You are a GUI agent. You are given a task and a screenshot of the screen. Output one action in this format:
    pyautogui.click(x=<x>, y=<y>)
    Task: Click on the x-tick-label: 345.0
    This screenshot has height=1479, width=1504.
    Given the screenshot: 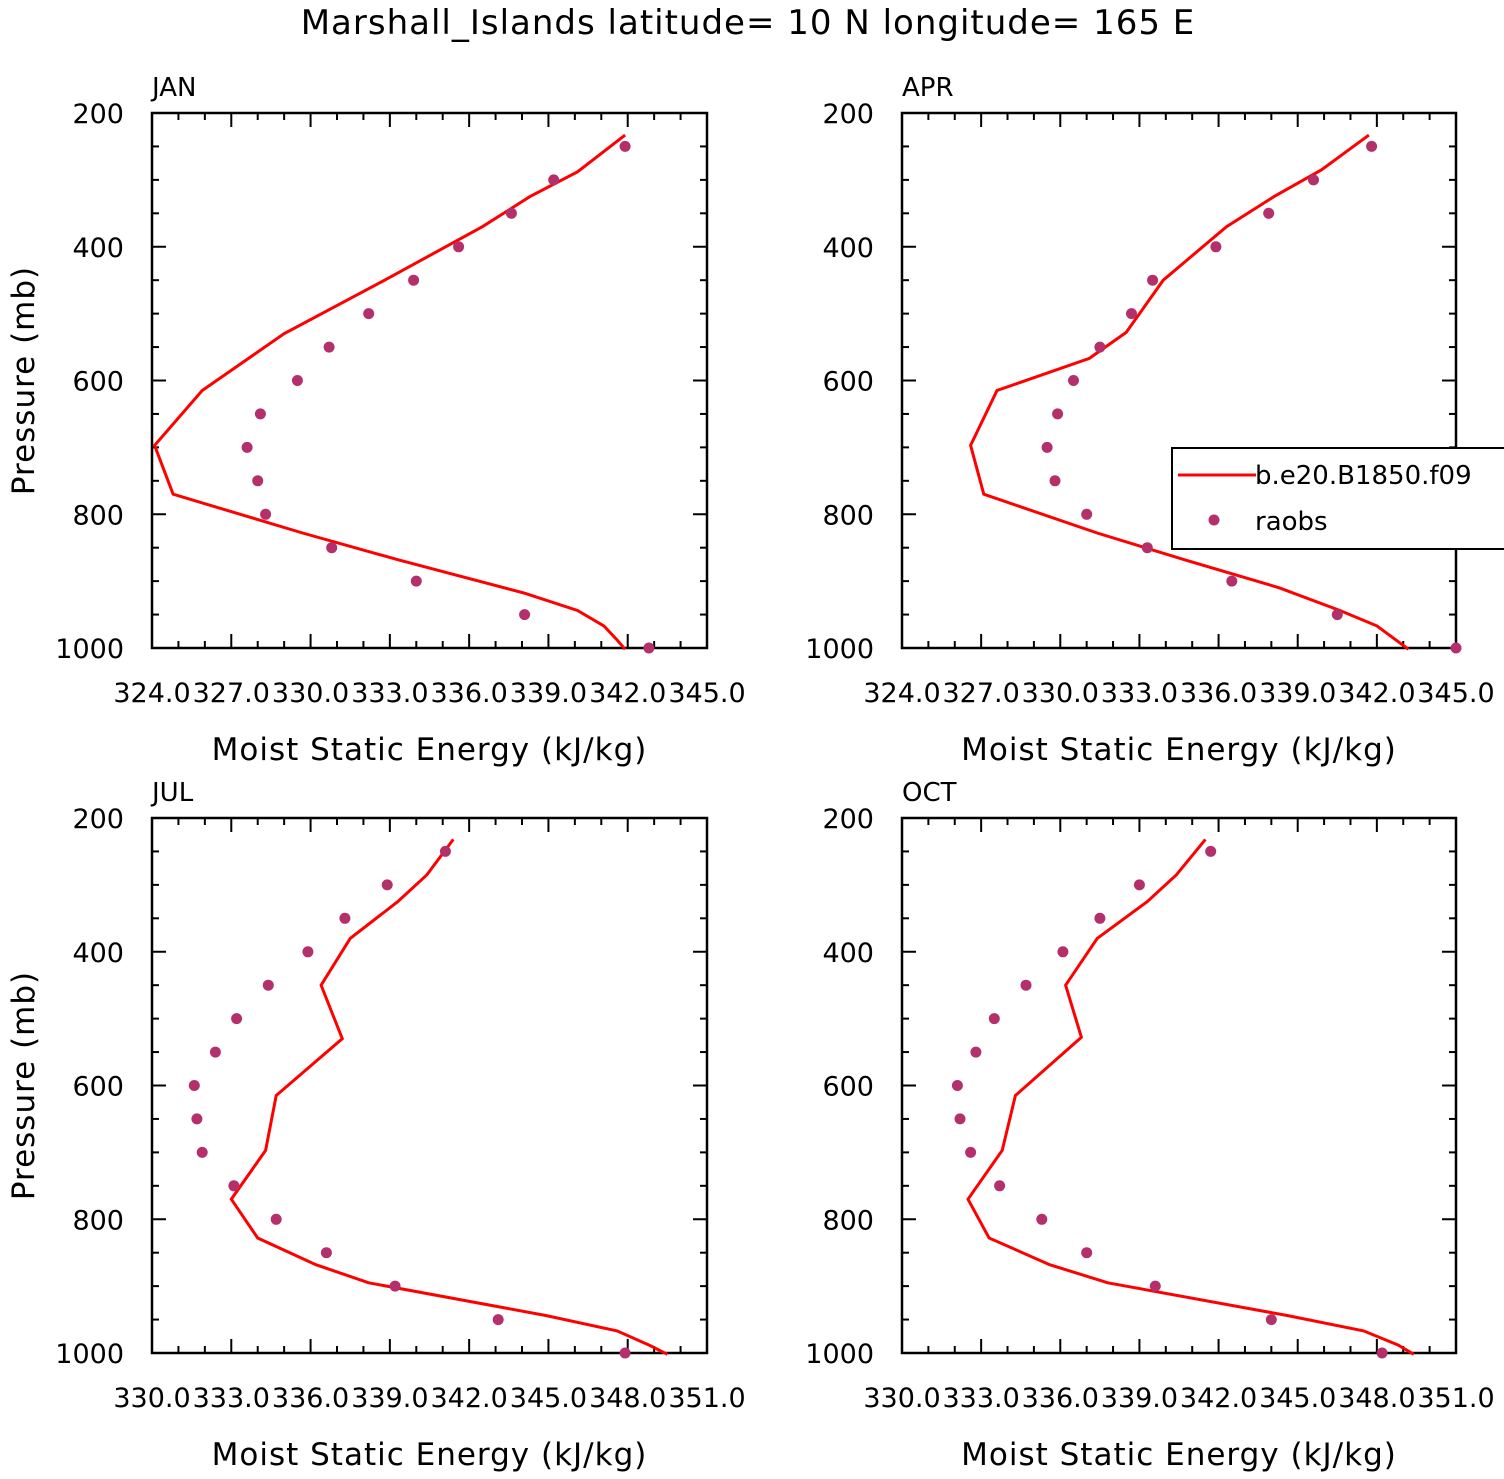 What is the action you would take?
    pyautogui.click(x=548, y=1398)
    